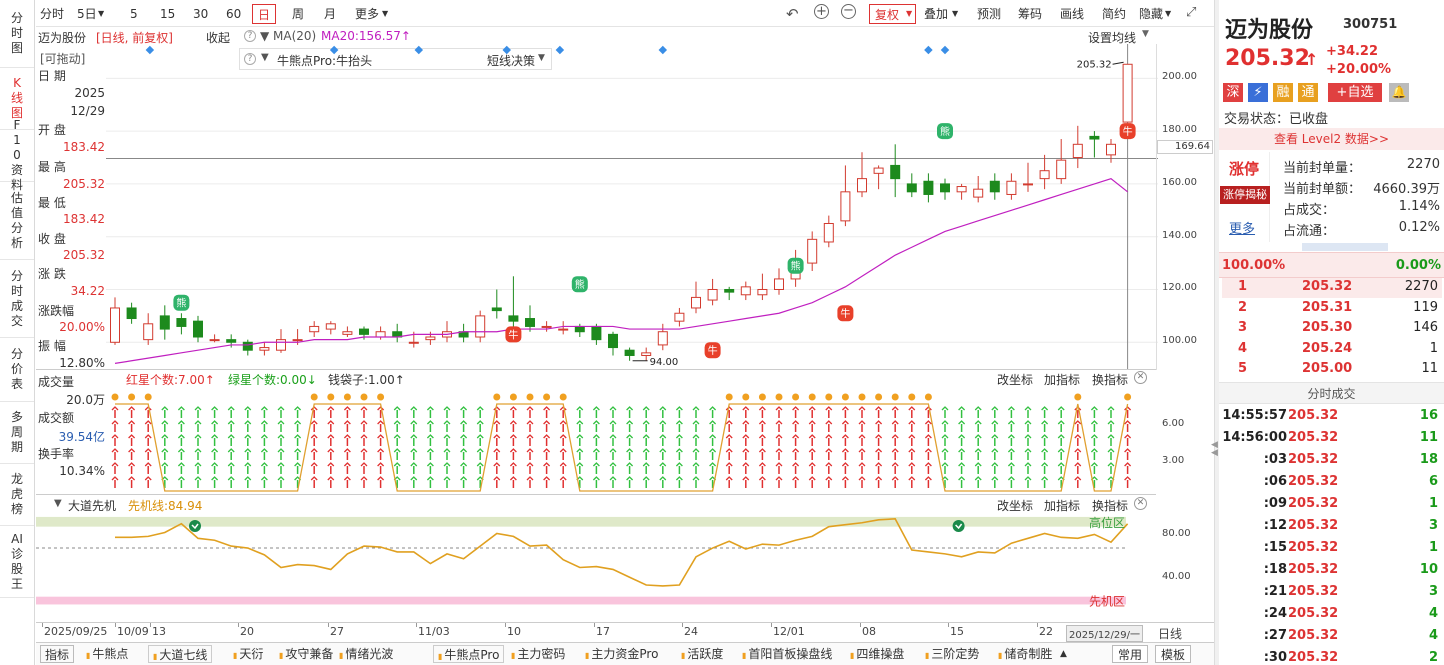  What do you see at coordinates (298, 14) in the screenshot?
I see `period-tab-7: 周` at bounding box center [298, 14].